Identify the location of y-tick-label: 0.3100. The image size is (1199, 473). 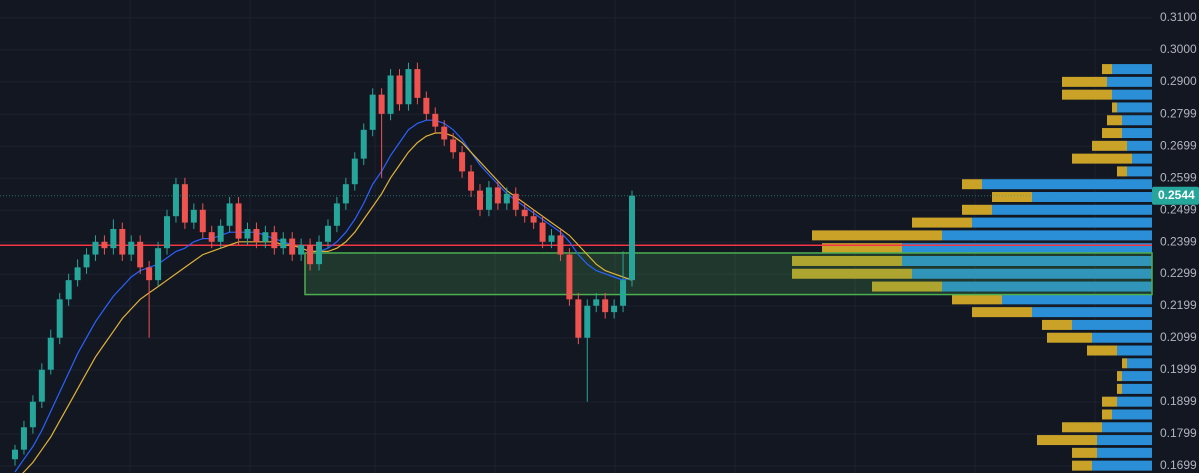
(1178, 17).